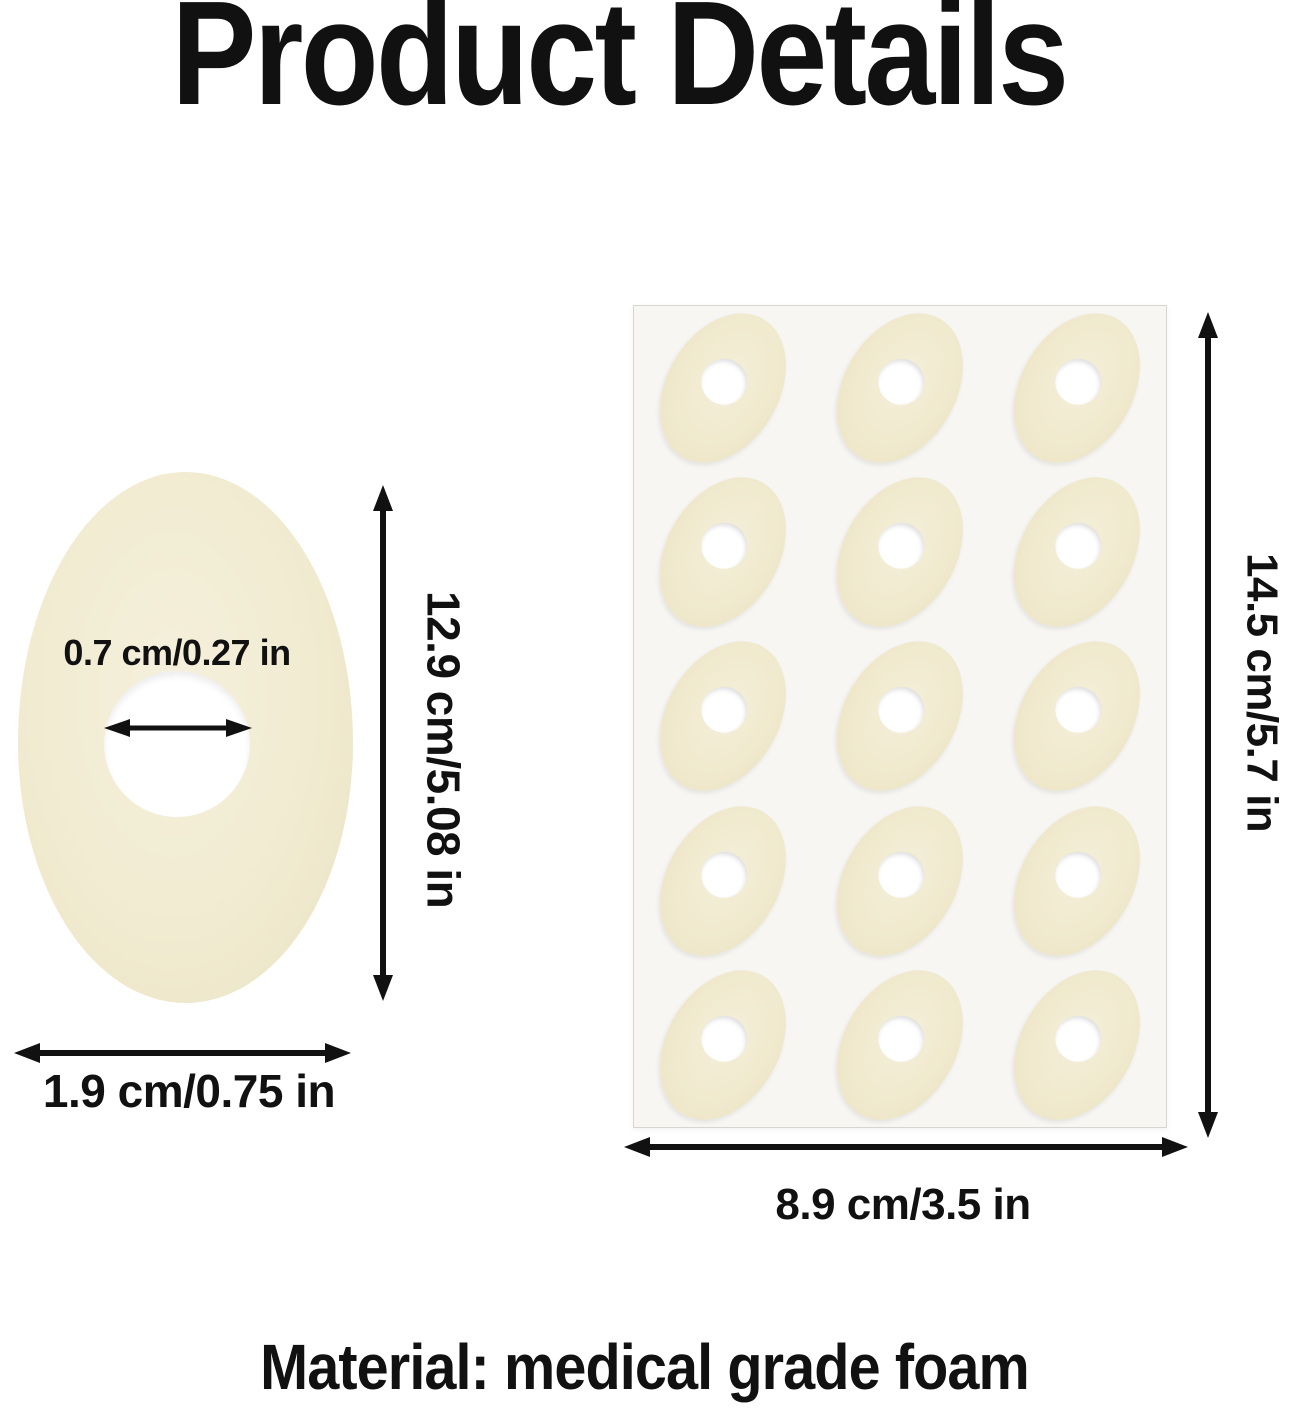  I want to click on sheet-height-label: 14.5 cm/5.7 in, so click(1262, 693).